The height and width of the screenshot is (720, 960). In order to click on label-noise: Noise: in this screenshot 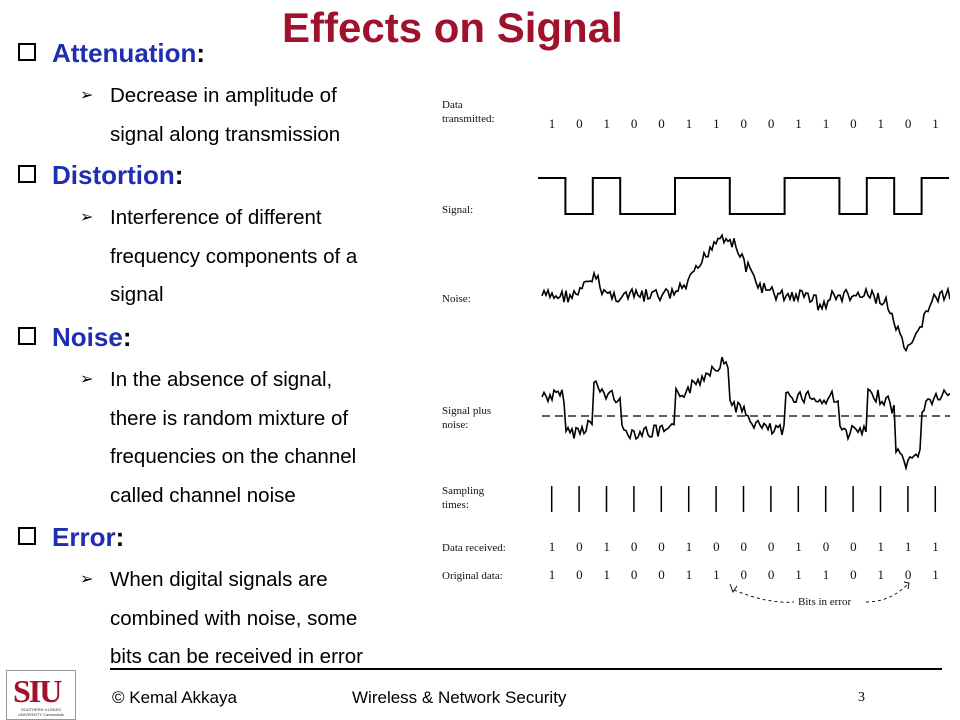, I will do `click(456, 299)`.